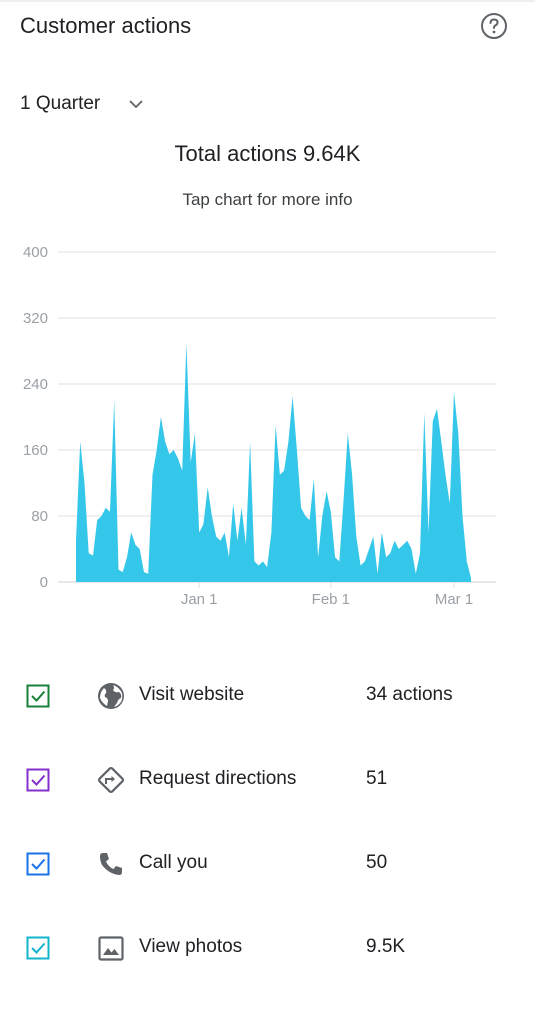  I want to click on legend-label-call-you: Call you, so click(173, 862).